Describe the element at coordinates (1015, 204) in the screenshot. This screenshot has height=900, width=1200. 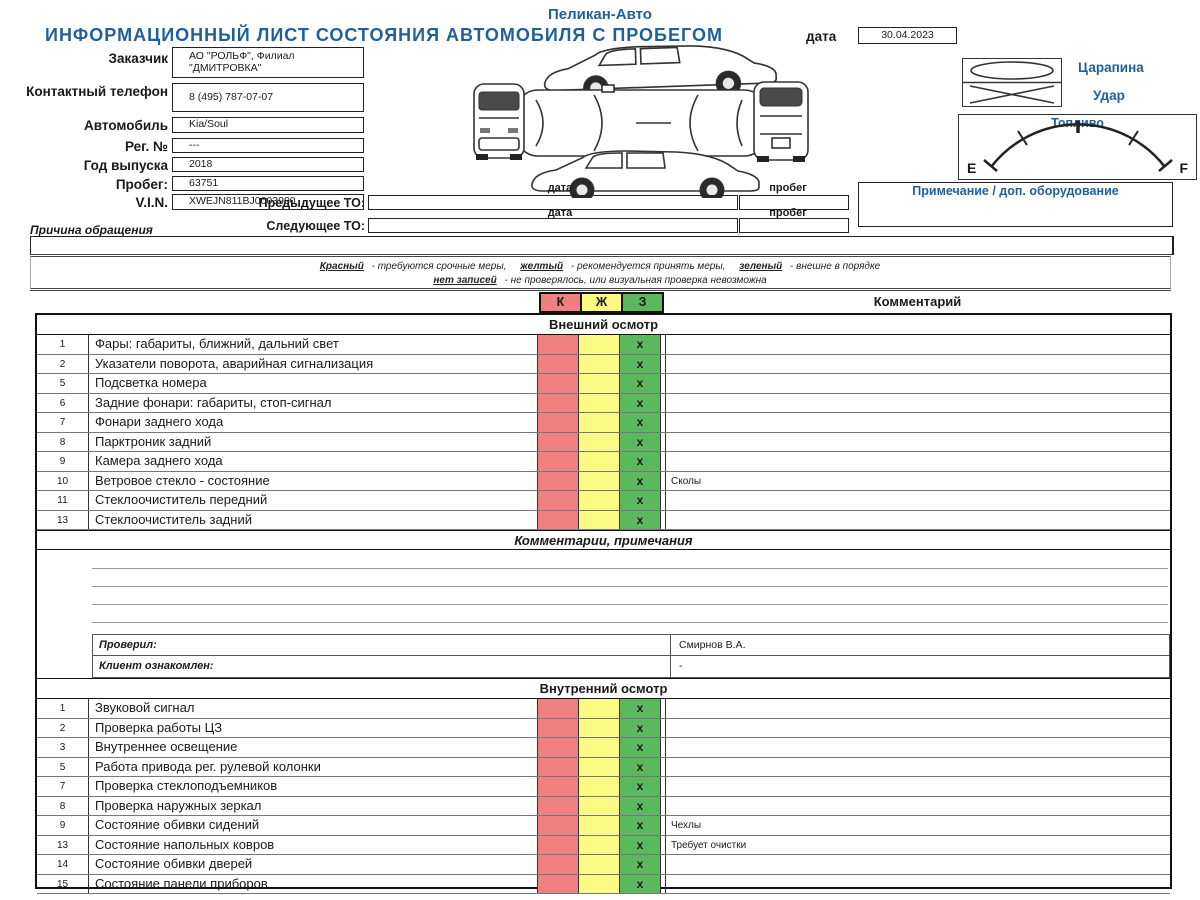
I see `notes-box: Примечание / доп. оборудование` at that location.